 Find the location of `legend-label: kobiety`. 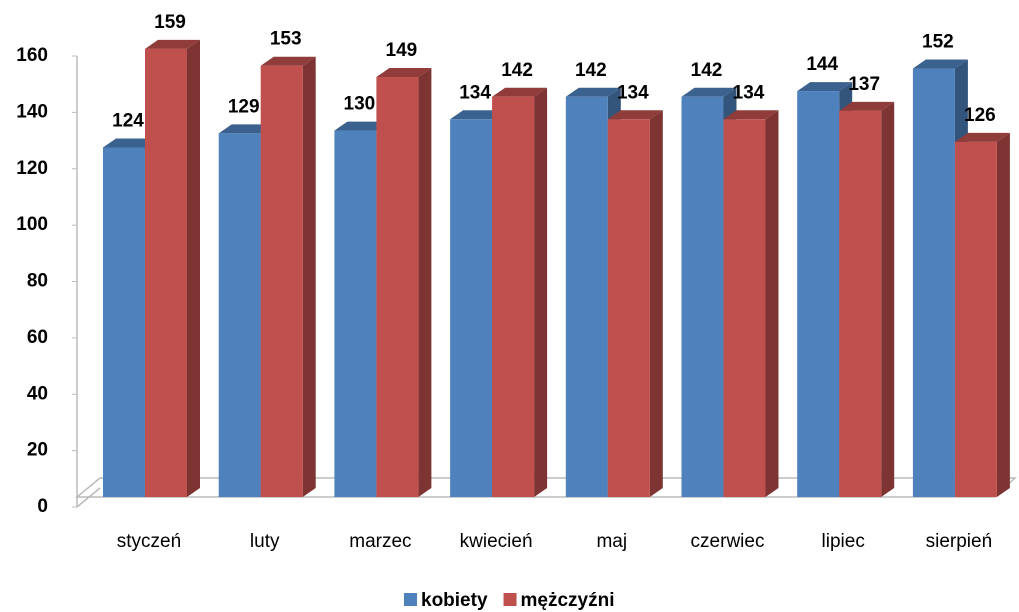

legend-label: kobiety is located at coordinates (454, 600).